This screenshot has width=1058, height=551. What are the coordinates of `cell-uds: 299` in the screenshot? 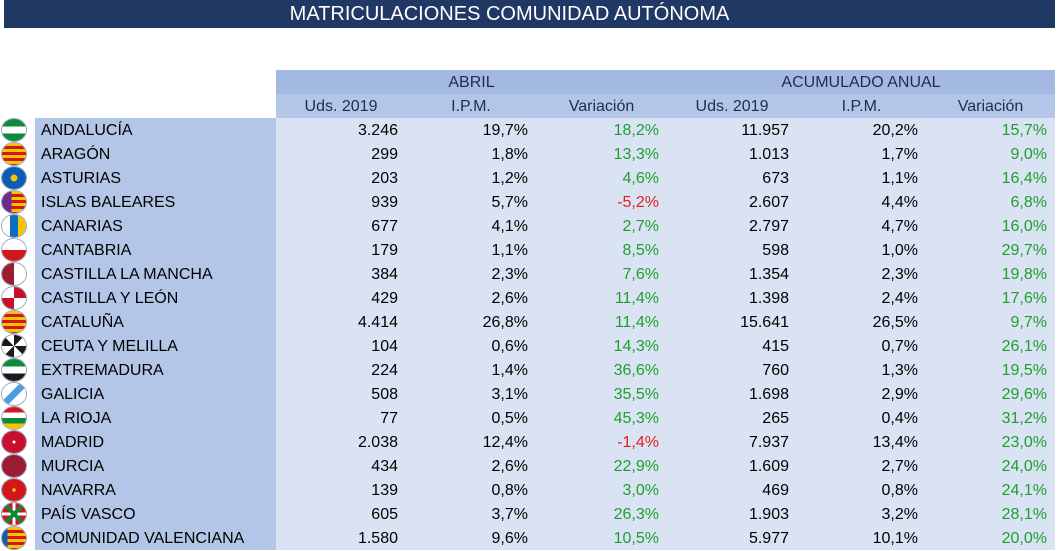 It's located at (341, 154).